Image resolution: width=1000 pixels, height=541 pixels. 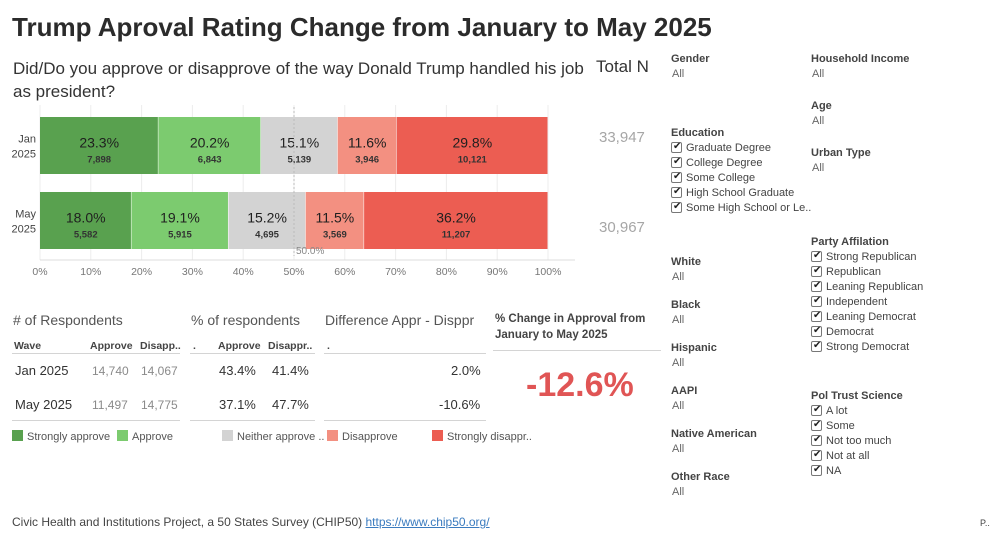 What do you see at coordinates (684, 391) in the screenshot?
I see `filter-aapi-label: AAPI` at bounding box center [684, 391].